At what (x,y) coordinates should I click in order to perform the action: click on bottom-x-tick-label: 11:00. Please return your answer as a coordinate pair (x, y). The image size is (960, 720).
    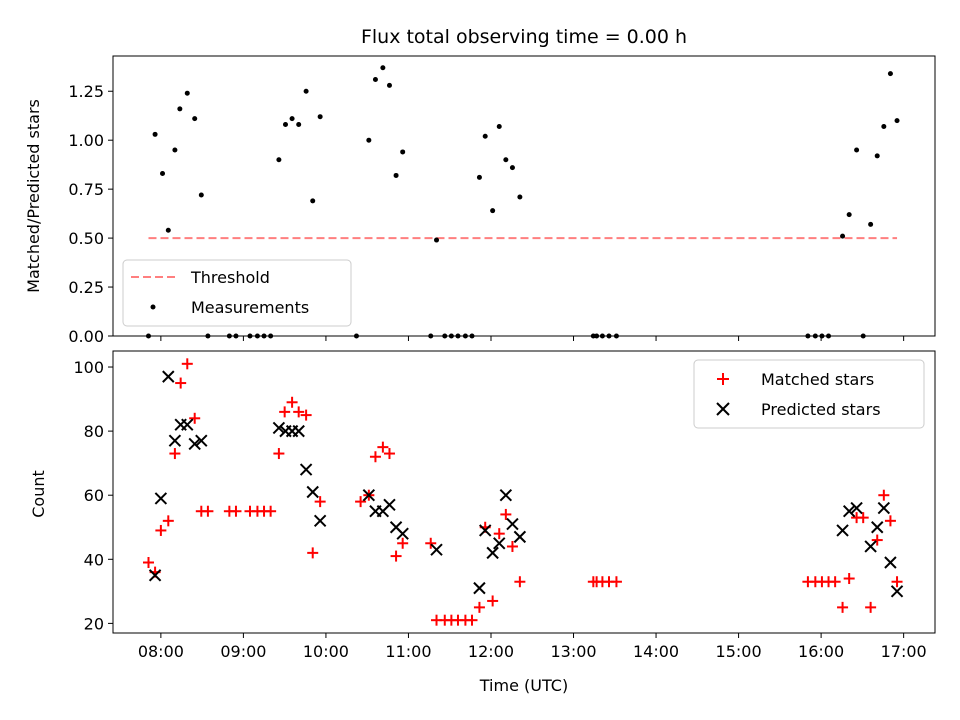
    Looking at the image, I should click on (408, 651).